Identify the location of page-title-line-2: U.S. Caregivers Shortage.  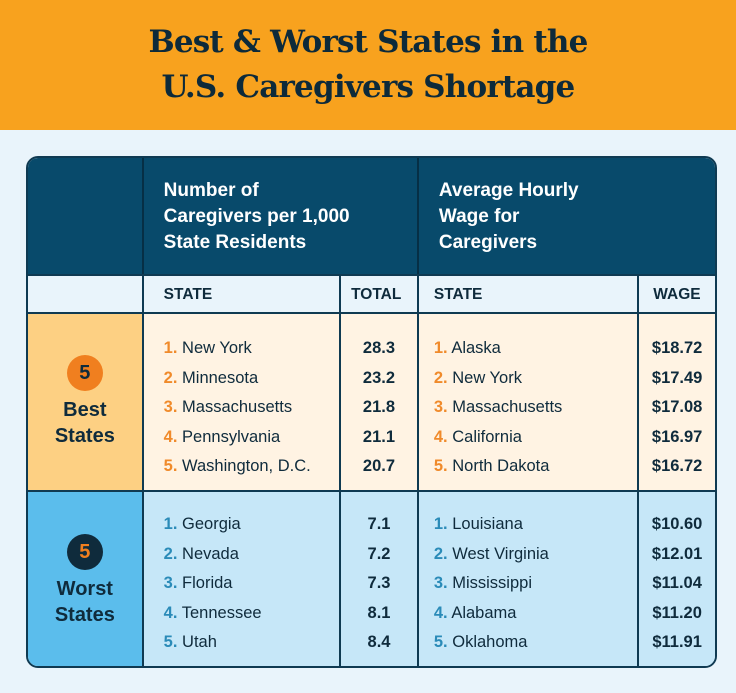
(368, 87).